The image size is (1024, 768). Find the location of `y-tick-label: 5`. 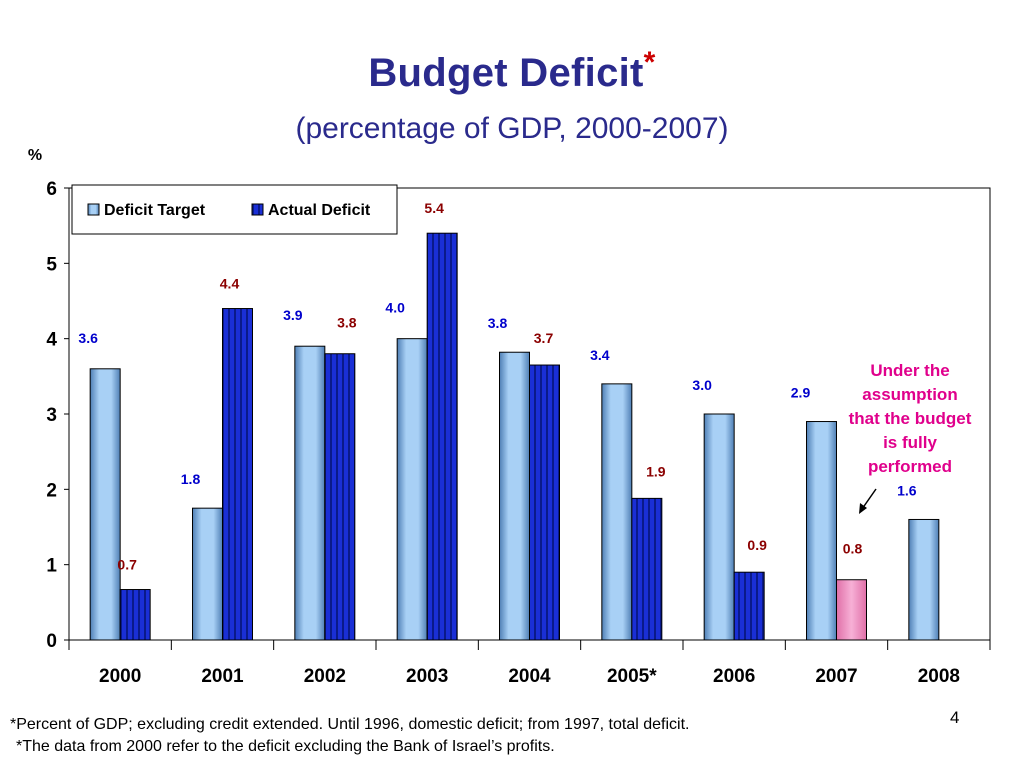

y-tick-label: 5 is located at coordinates (51, 264).